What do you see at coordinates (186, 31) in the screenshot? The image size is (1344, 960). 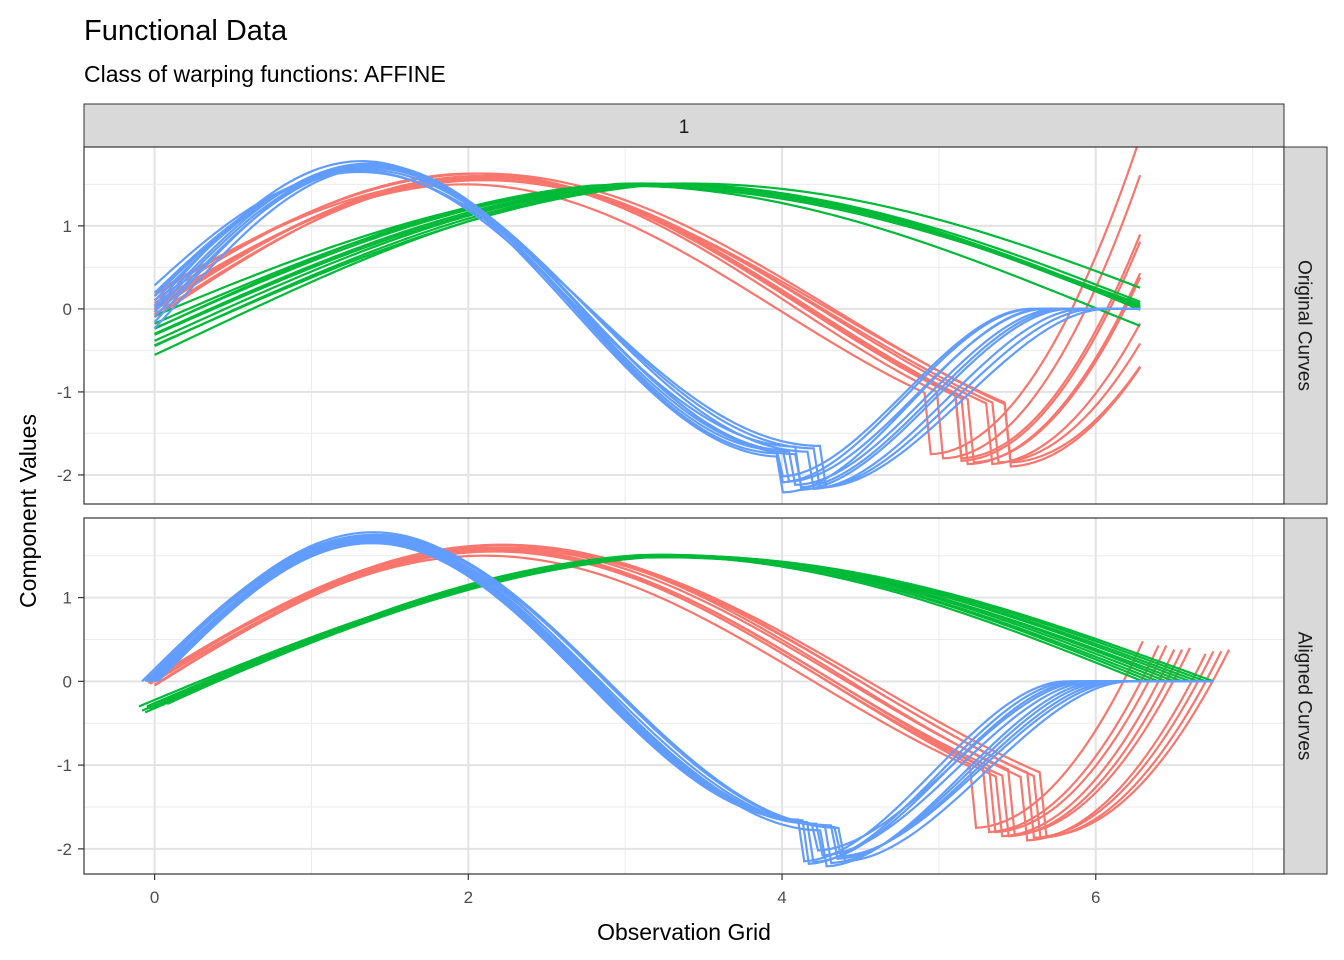 I see `chart-title: Functional Data` at bounding box center [186, 31].